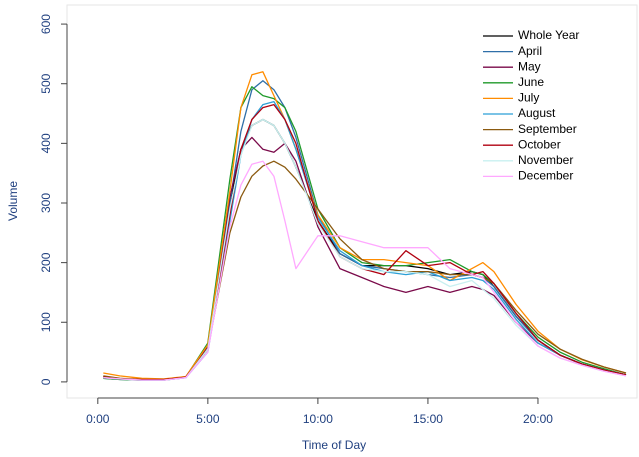 This screenshot has height=457, width=639. What do you see at coordinates (537, 113) in the screenshot?
I see `legend-label: August` at bounding box center [537, 113].